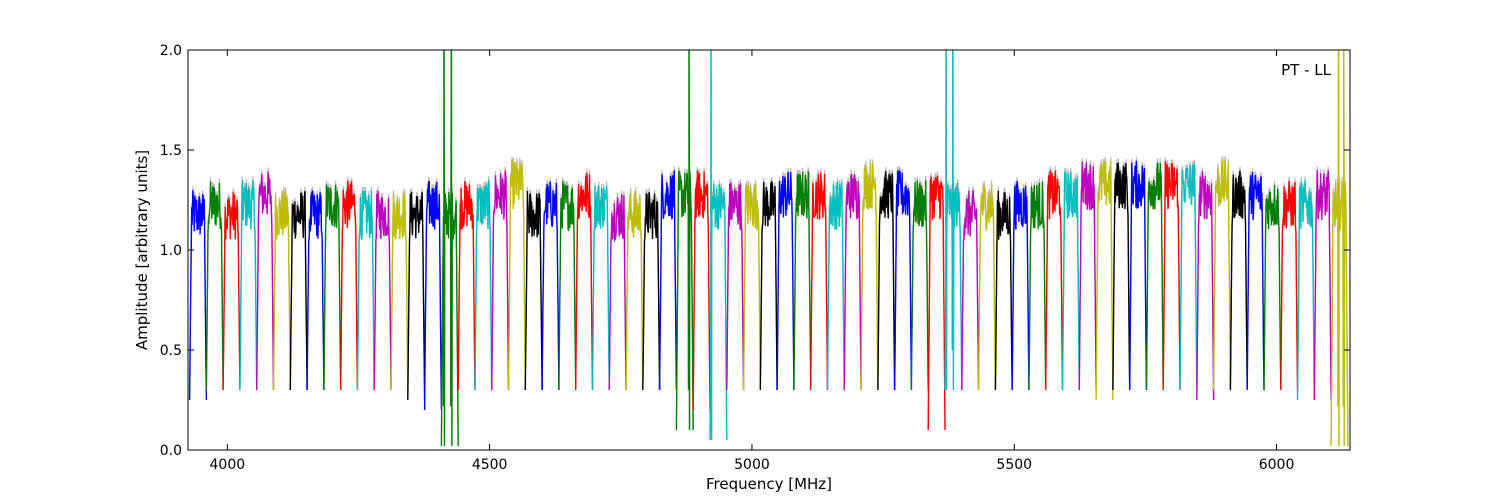 The height and width of the screenshot is (500, 1500). What do you see at coordinates (490, 465) in the screenshot?
I see `x-tick-label: 4500` at bounding box center [490, 465].